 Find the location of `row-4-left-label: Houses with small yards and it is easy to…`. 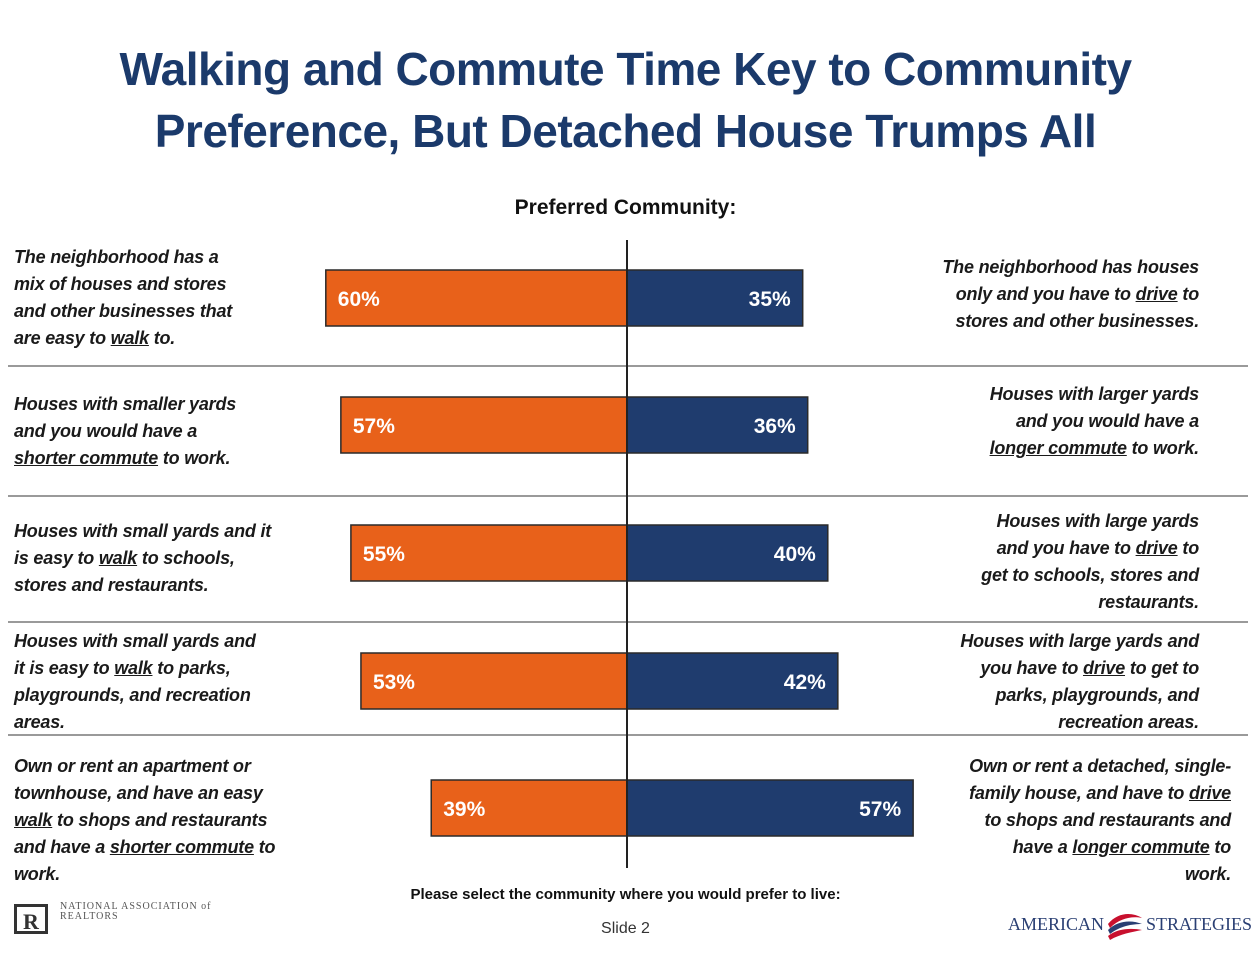

row-4-left-label: Houses with small yards and it is easy to… is located at coordinates (135, 681).